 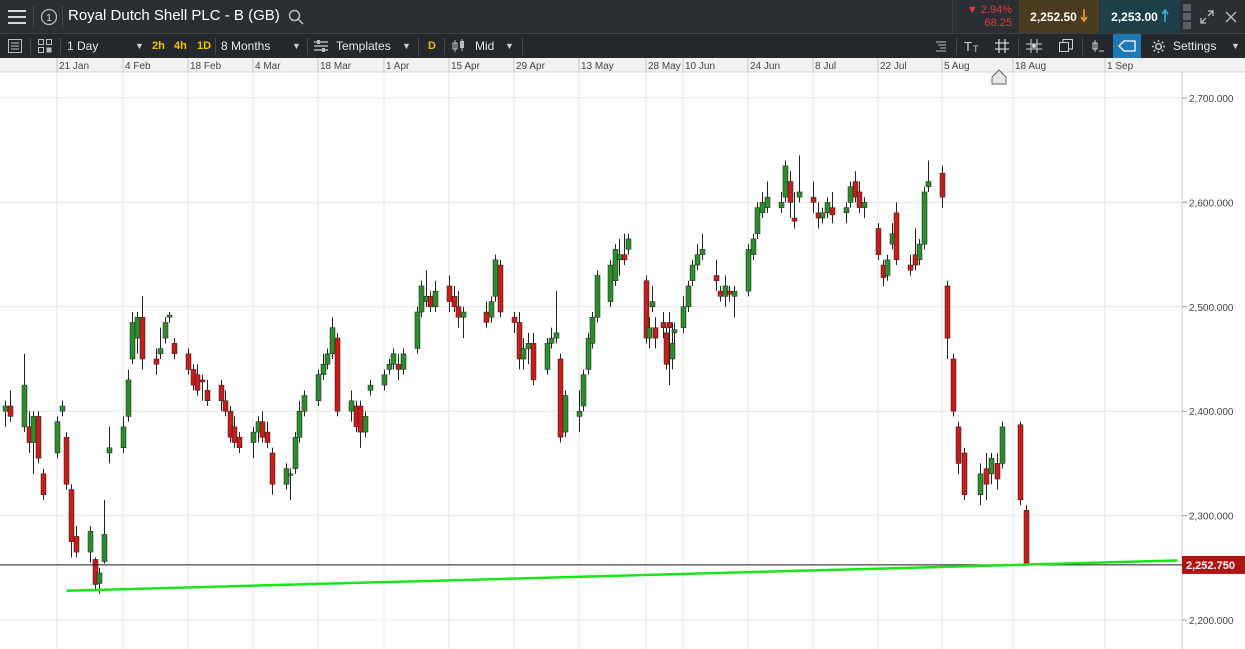 What do you see at coordinates (1187, 16) in the screenshot?
I see `scroll-handle-icon` at bounding box center [1187, 16].